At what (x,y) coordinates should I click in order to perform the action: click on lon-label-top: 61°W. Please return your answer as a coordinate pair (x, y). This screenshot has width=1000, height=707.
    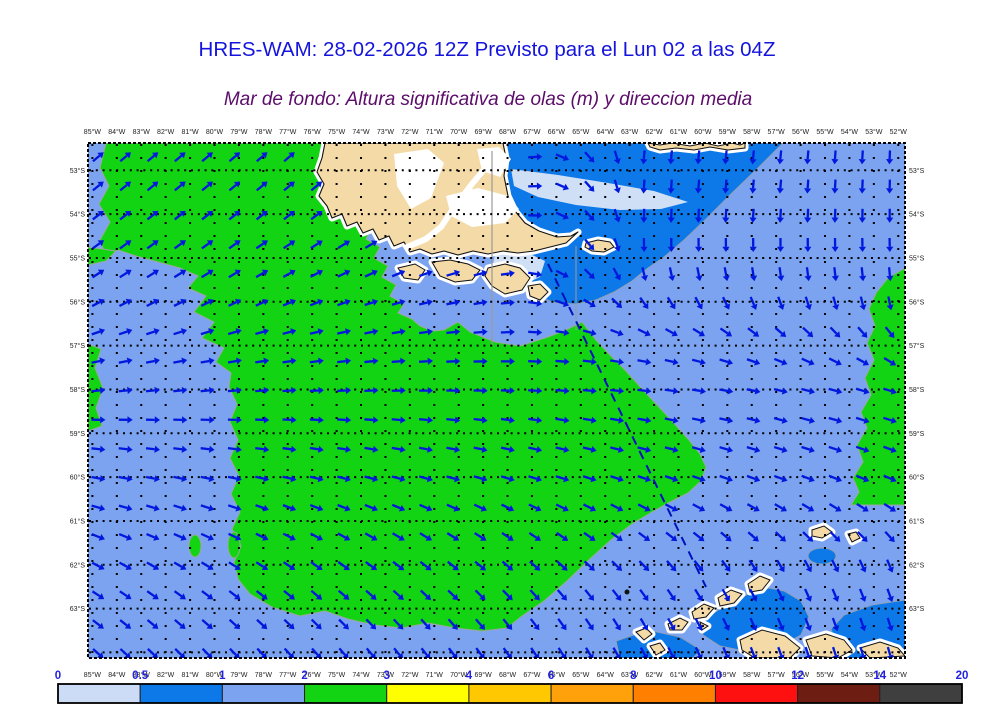
    Looking at the image, I should click on (679, 132).